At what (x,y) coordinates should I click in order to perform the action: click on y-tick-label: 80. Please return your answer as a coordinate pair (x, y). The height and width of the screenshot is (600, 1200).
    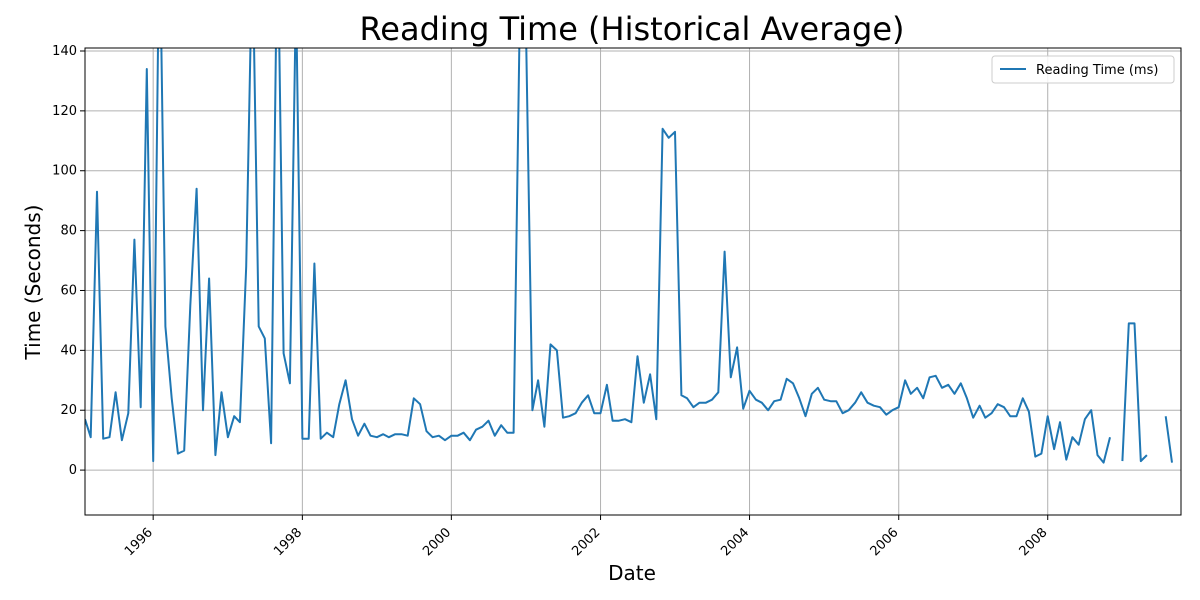
    Looking at the image, I should click on (68, 231).